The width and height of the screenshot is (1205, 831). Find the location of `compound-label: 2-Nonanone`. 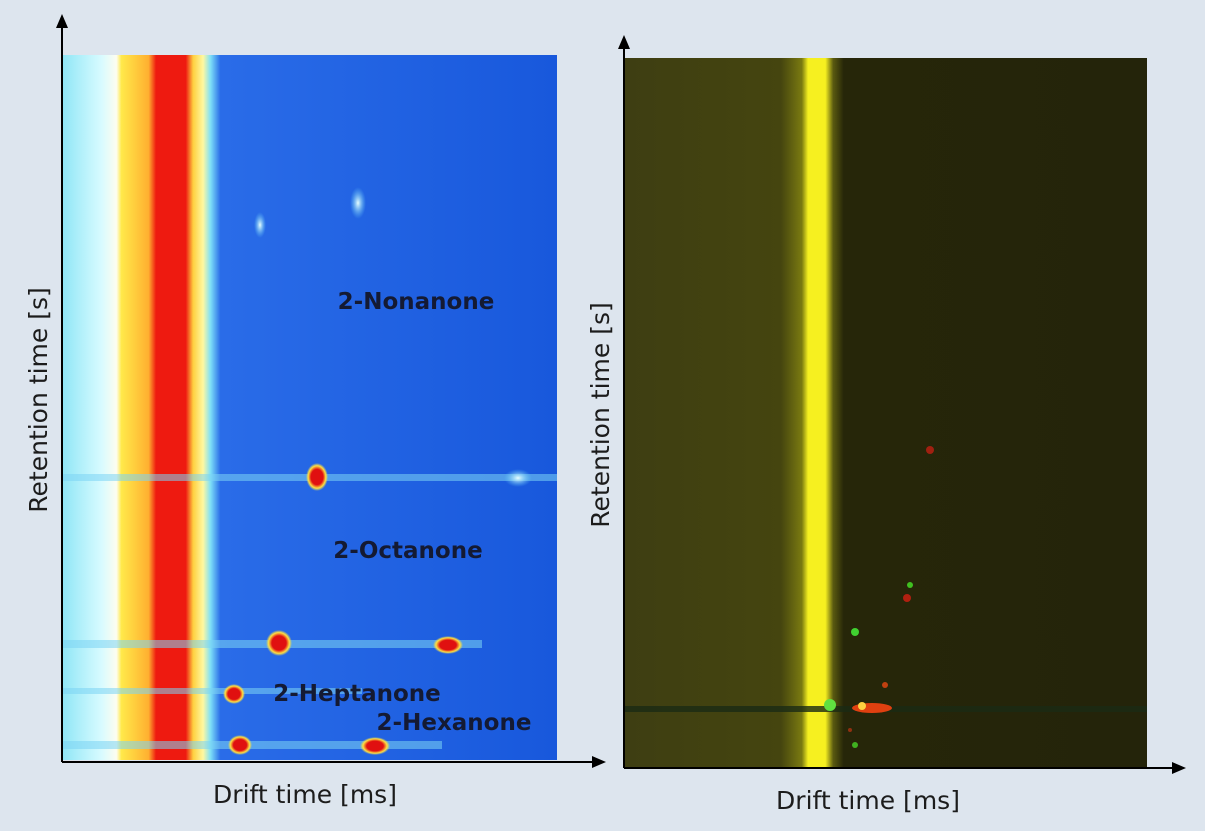

compound-label: 2-Nonanone is located at coordinates (416, 302).